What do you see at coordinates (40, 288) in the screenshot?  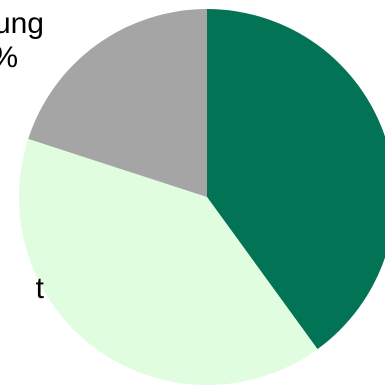 I see `pie-slice-label-2: t` at bounding box center [40, 288].